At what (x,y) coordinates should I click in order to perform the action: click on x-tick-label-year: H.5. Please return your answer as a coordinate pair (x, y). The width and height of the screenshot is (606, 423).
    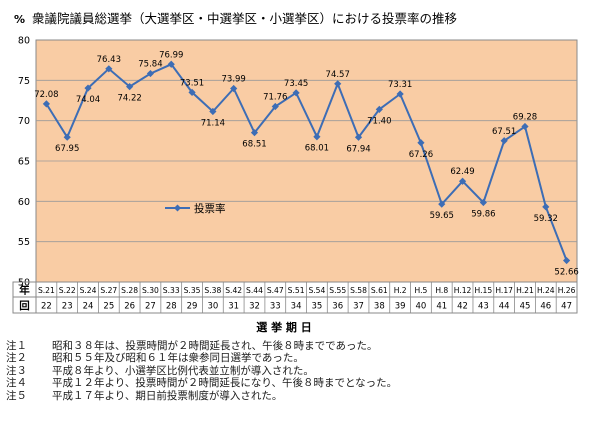
    Looking at the image, I should click on (421, 290).